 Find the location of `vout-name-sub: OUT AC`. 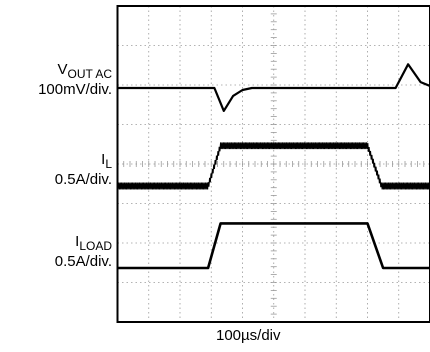

vout-name-sub: OUT AC is located at coordinates (89, 74).